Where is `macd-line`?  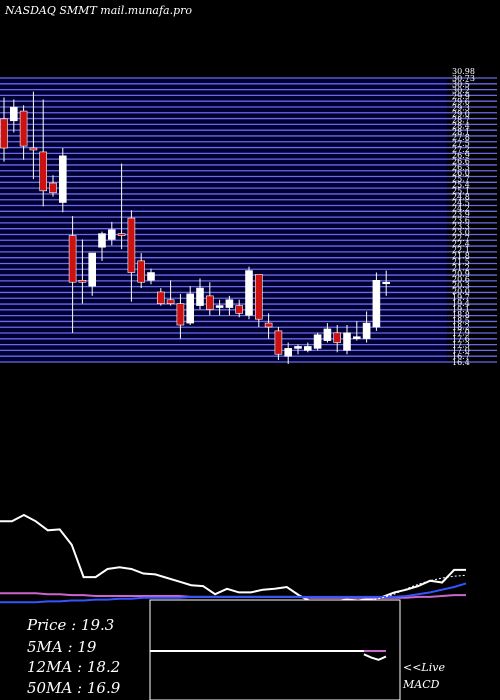
macd-line is located at coordinates (375, 657).